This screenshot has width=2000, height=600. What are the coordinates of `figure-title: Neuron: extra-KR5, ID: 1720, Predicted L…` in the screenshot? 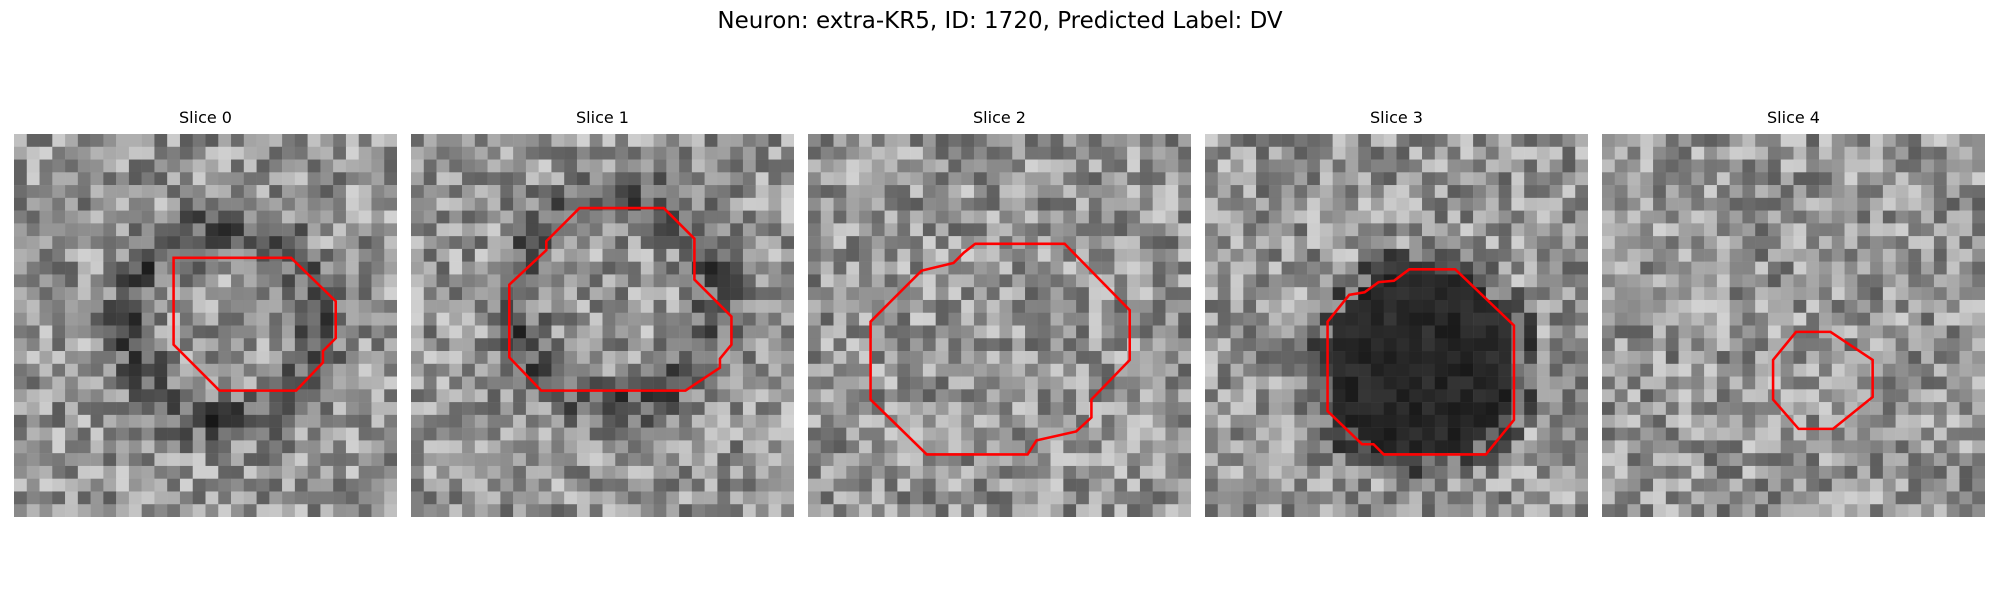 It's located at (1000, 21).